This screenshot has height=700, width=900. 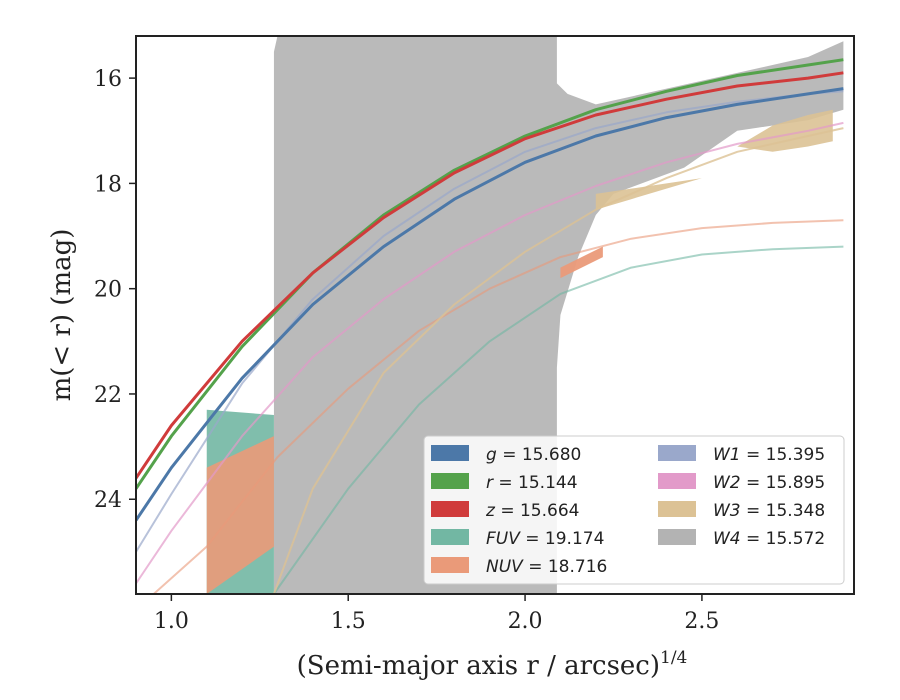 I want to click on legend-box, so click(x=634, y=510).